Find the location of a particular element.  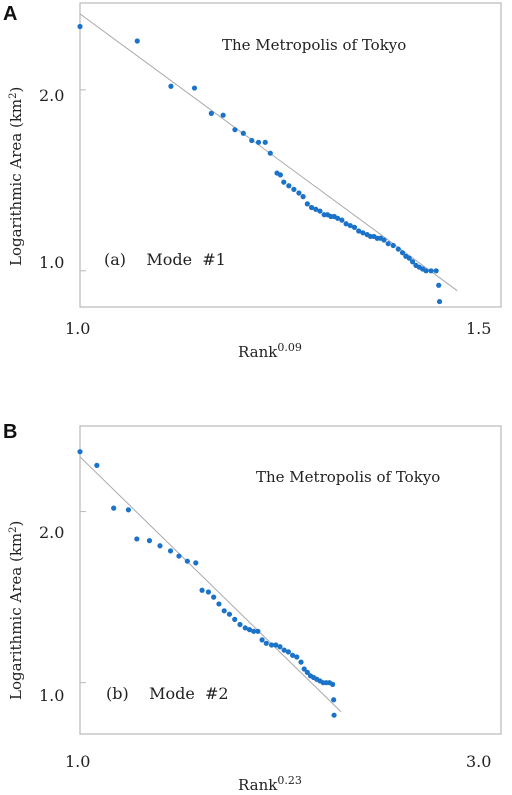

ytick-label-b-2: 2.0 is located at coordinates (51, 532).